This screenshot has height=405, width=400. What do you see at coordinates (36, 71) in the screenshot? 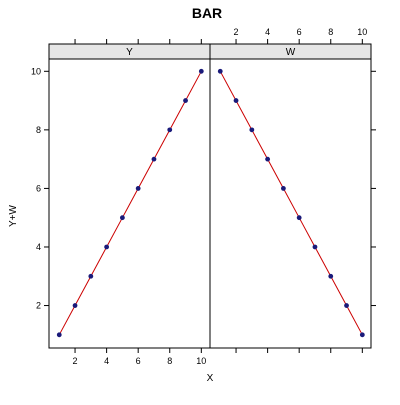
I see `y-tick-label: 10` at bounding box center [36, 71].